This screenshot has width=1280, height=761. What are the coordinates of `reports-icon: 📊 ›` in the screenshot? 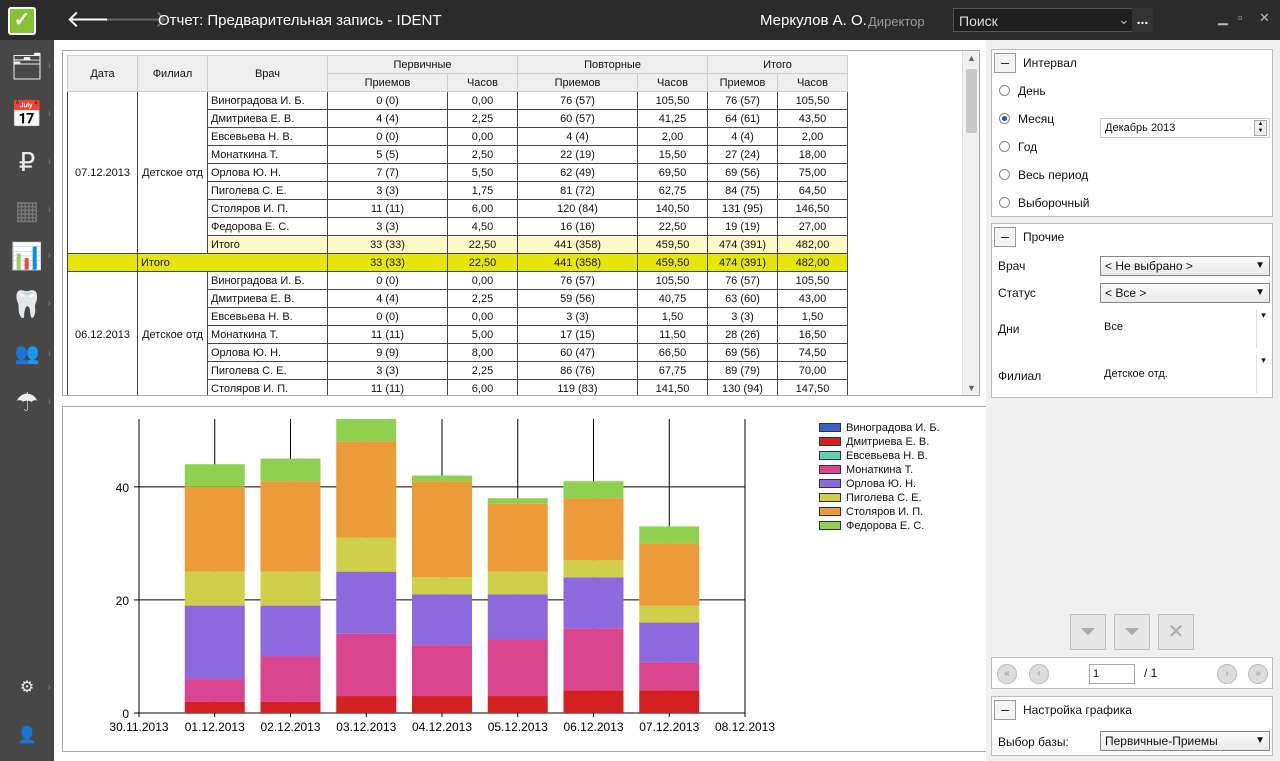 It's located at (30, 256).